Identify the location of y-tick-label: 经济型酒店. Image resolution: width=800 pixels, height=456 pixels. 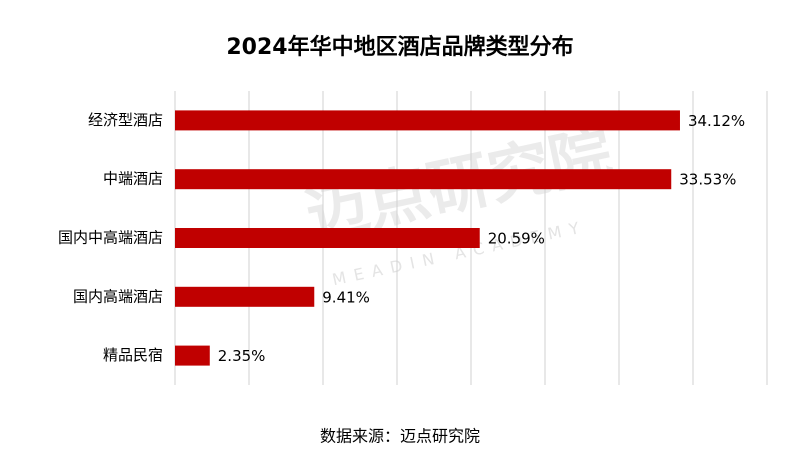
(125, 120).